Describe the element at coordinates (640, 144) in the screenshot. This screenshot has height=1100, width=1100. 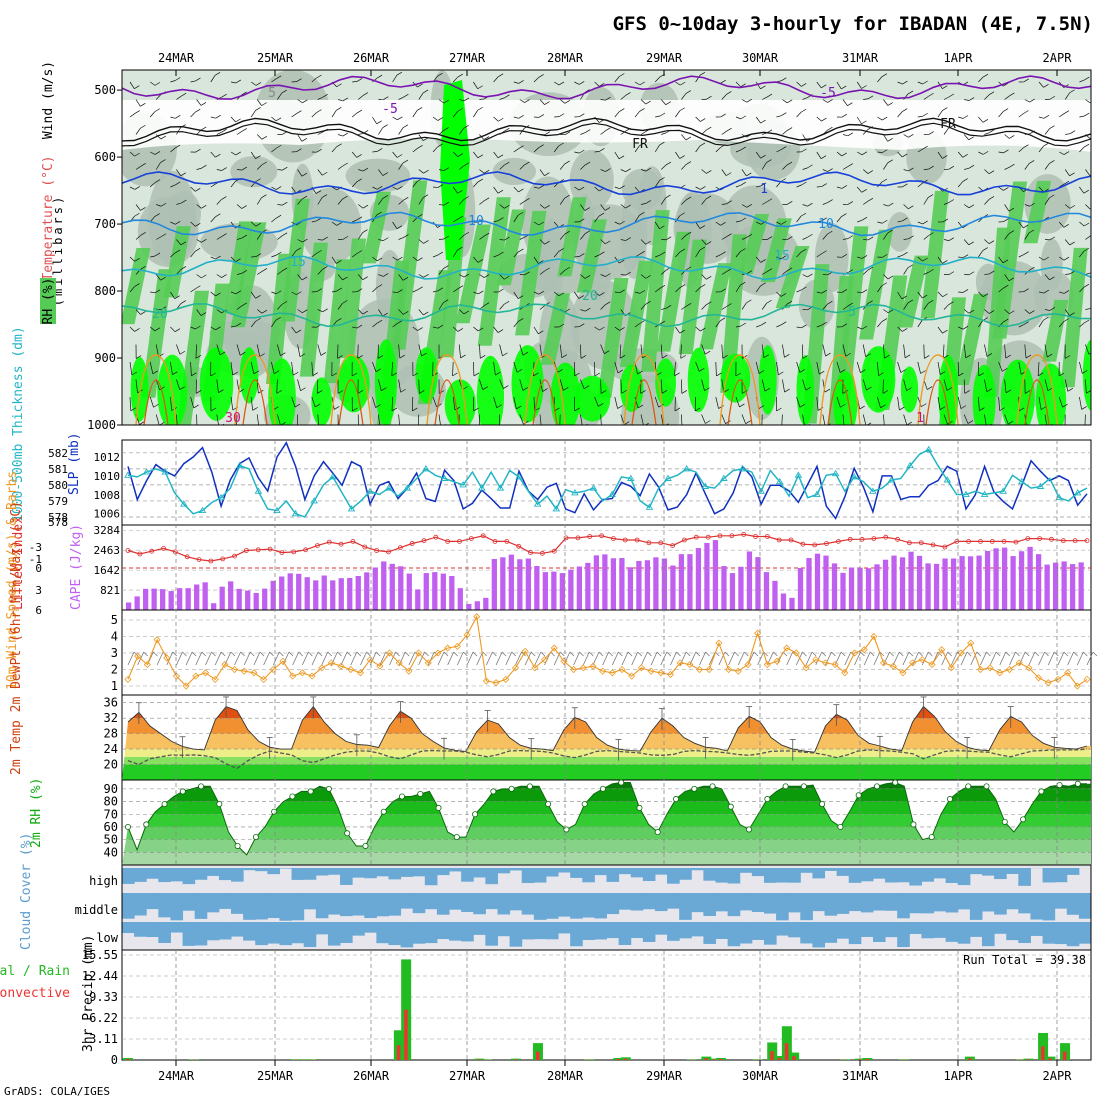
I see `isotherm-label: FR` at that location.